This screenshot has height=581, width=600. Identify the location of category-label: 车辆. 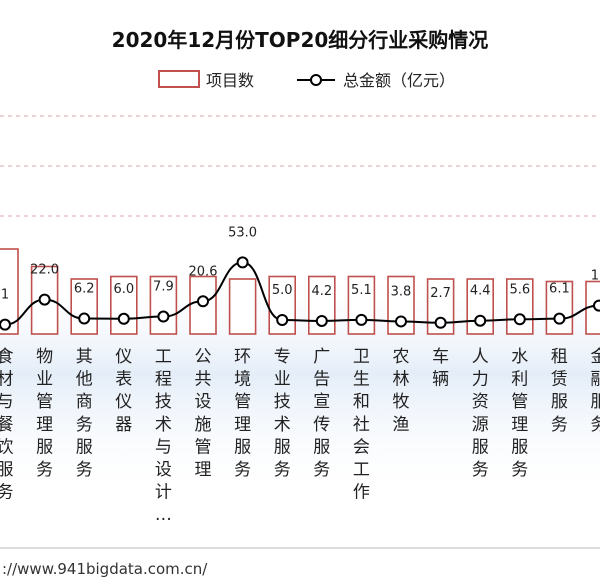
(440, 368).